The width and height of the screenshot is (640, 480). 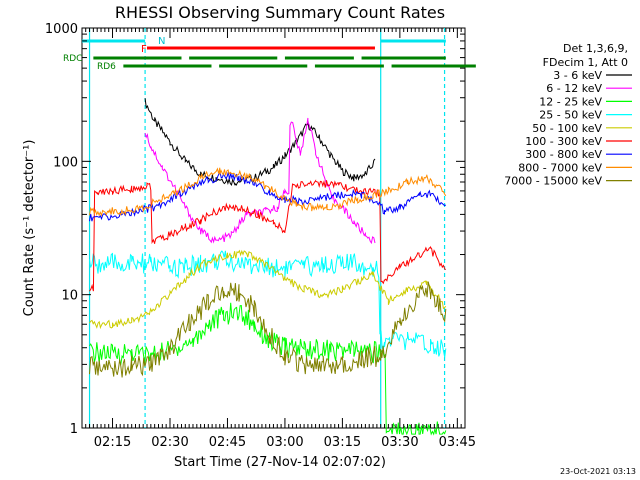 I want to click on y-tick-label: 10, so click(x=69, y=296).